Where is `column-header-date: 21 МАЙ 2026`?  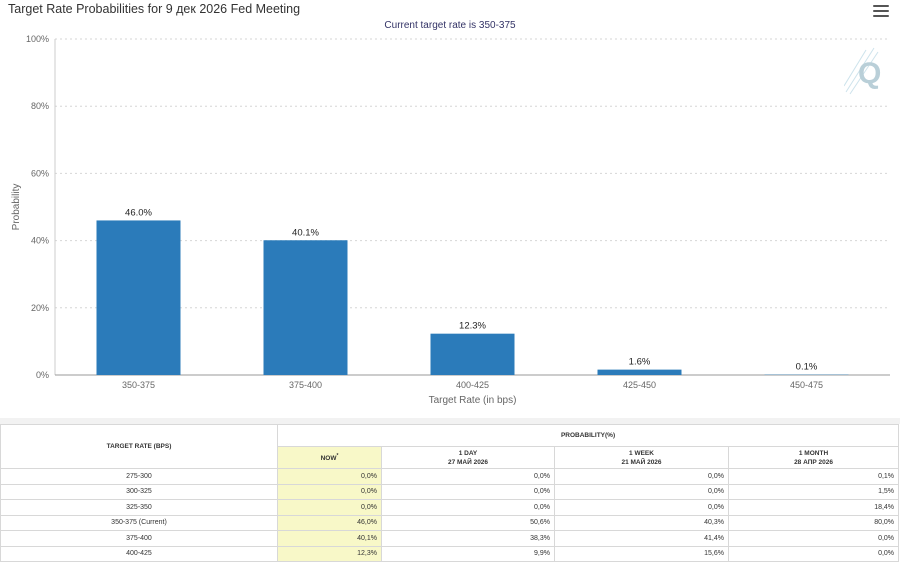
column-header-date: 21 МАЙ 2026 is located at coordinates (641, 462).